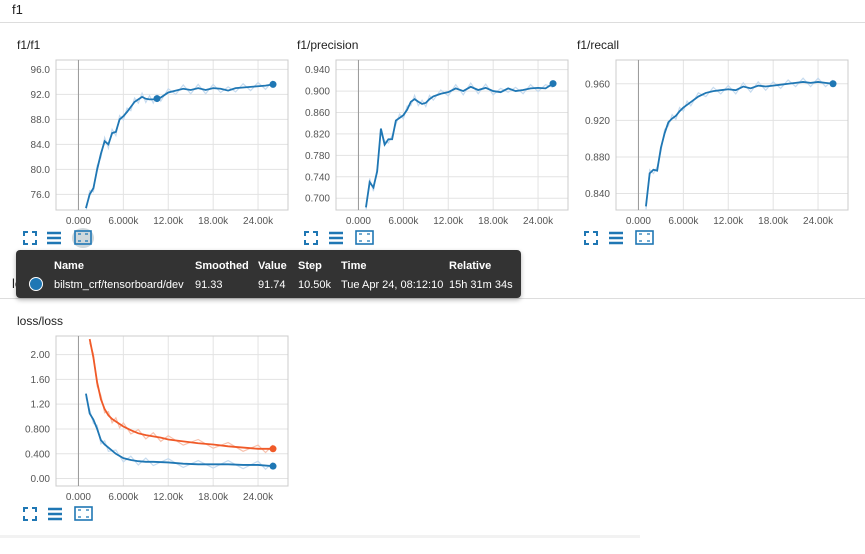 The image size is (865, 554). What do you see at coordinates (272, 266) in the screenshot?
I see `tooltip-header-value: Value` at bounding box center [272, 266].